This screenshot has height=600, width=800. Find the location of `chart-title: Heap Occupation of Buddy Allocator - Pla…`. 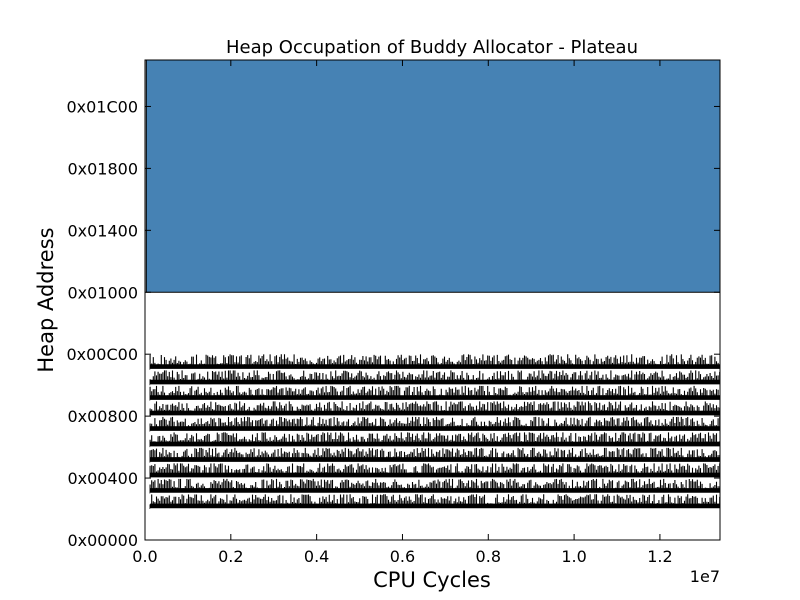

chart-title: Heap Occupation of Buddy Allocator - Pla… is located at coordinates (432, 47).